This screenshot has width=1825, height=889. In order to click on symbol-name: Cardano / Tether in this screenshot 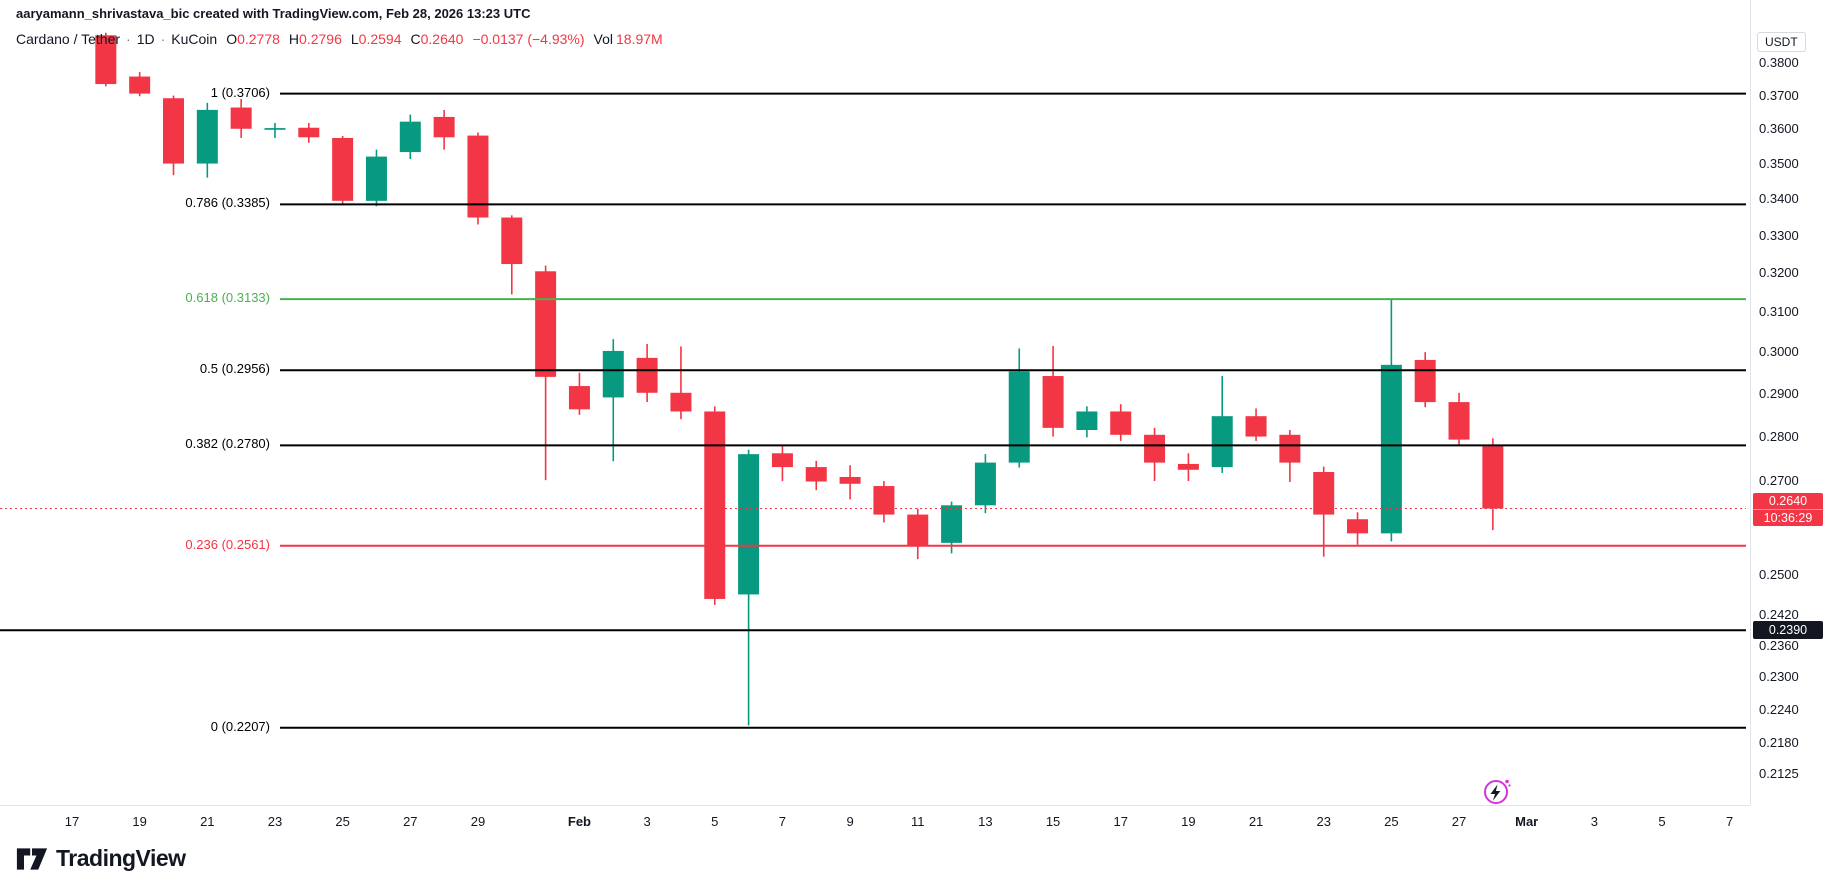, I will do `click(68, 39)`.